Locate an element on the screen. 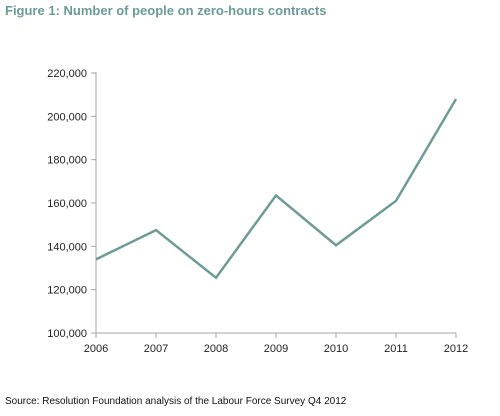 The image size is (500, 416). y-tick-label: 120,000 is located at coordinates (67, 291).